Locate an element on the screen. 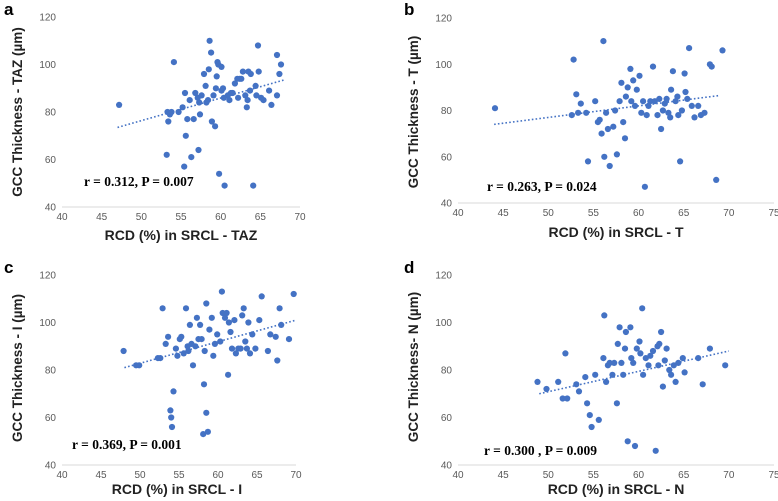 The height and width of the screenshot is (501, 778). y-tick-label: 120 is located at coordinates (443, 276).